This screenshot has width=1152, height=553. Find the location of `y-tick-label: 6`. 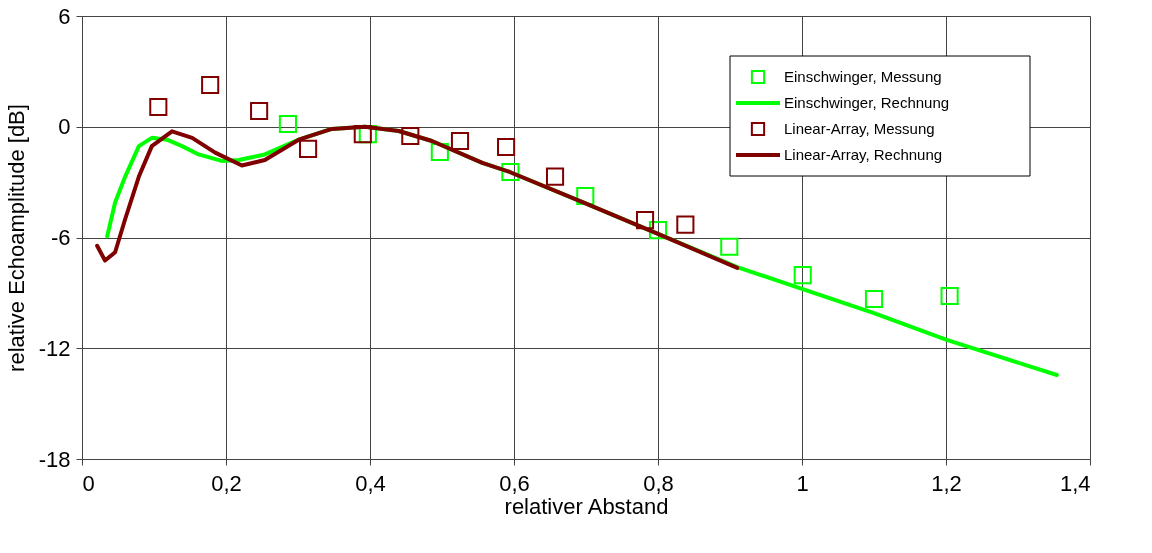

y-tick-label: 6 is located at coordinates (64, 16).